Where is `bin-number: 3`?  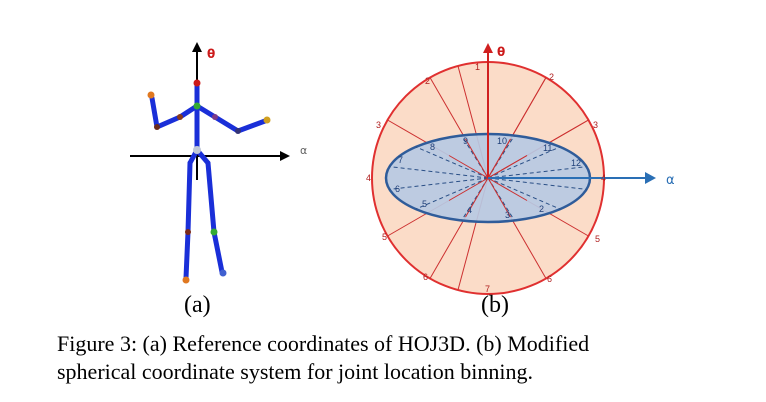
bin-number: 3 is located at coordinates (507, 215).